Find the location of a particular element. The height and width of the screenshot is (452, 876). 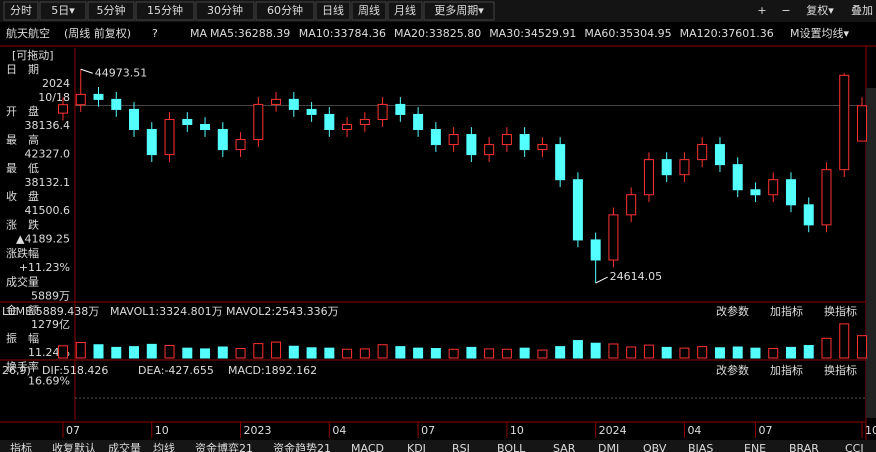

toolbar-right: − is located at coordinates (785, 10).